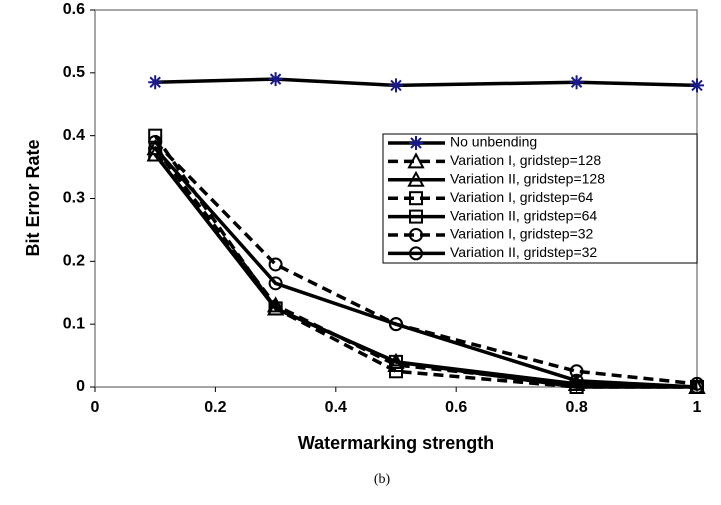 The image size is (721, 505). I want to click on x-tick-label: 0.4, so click(336, 407).